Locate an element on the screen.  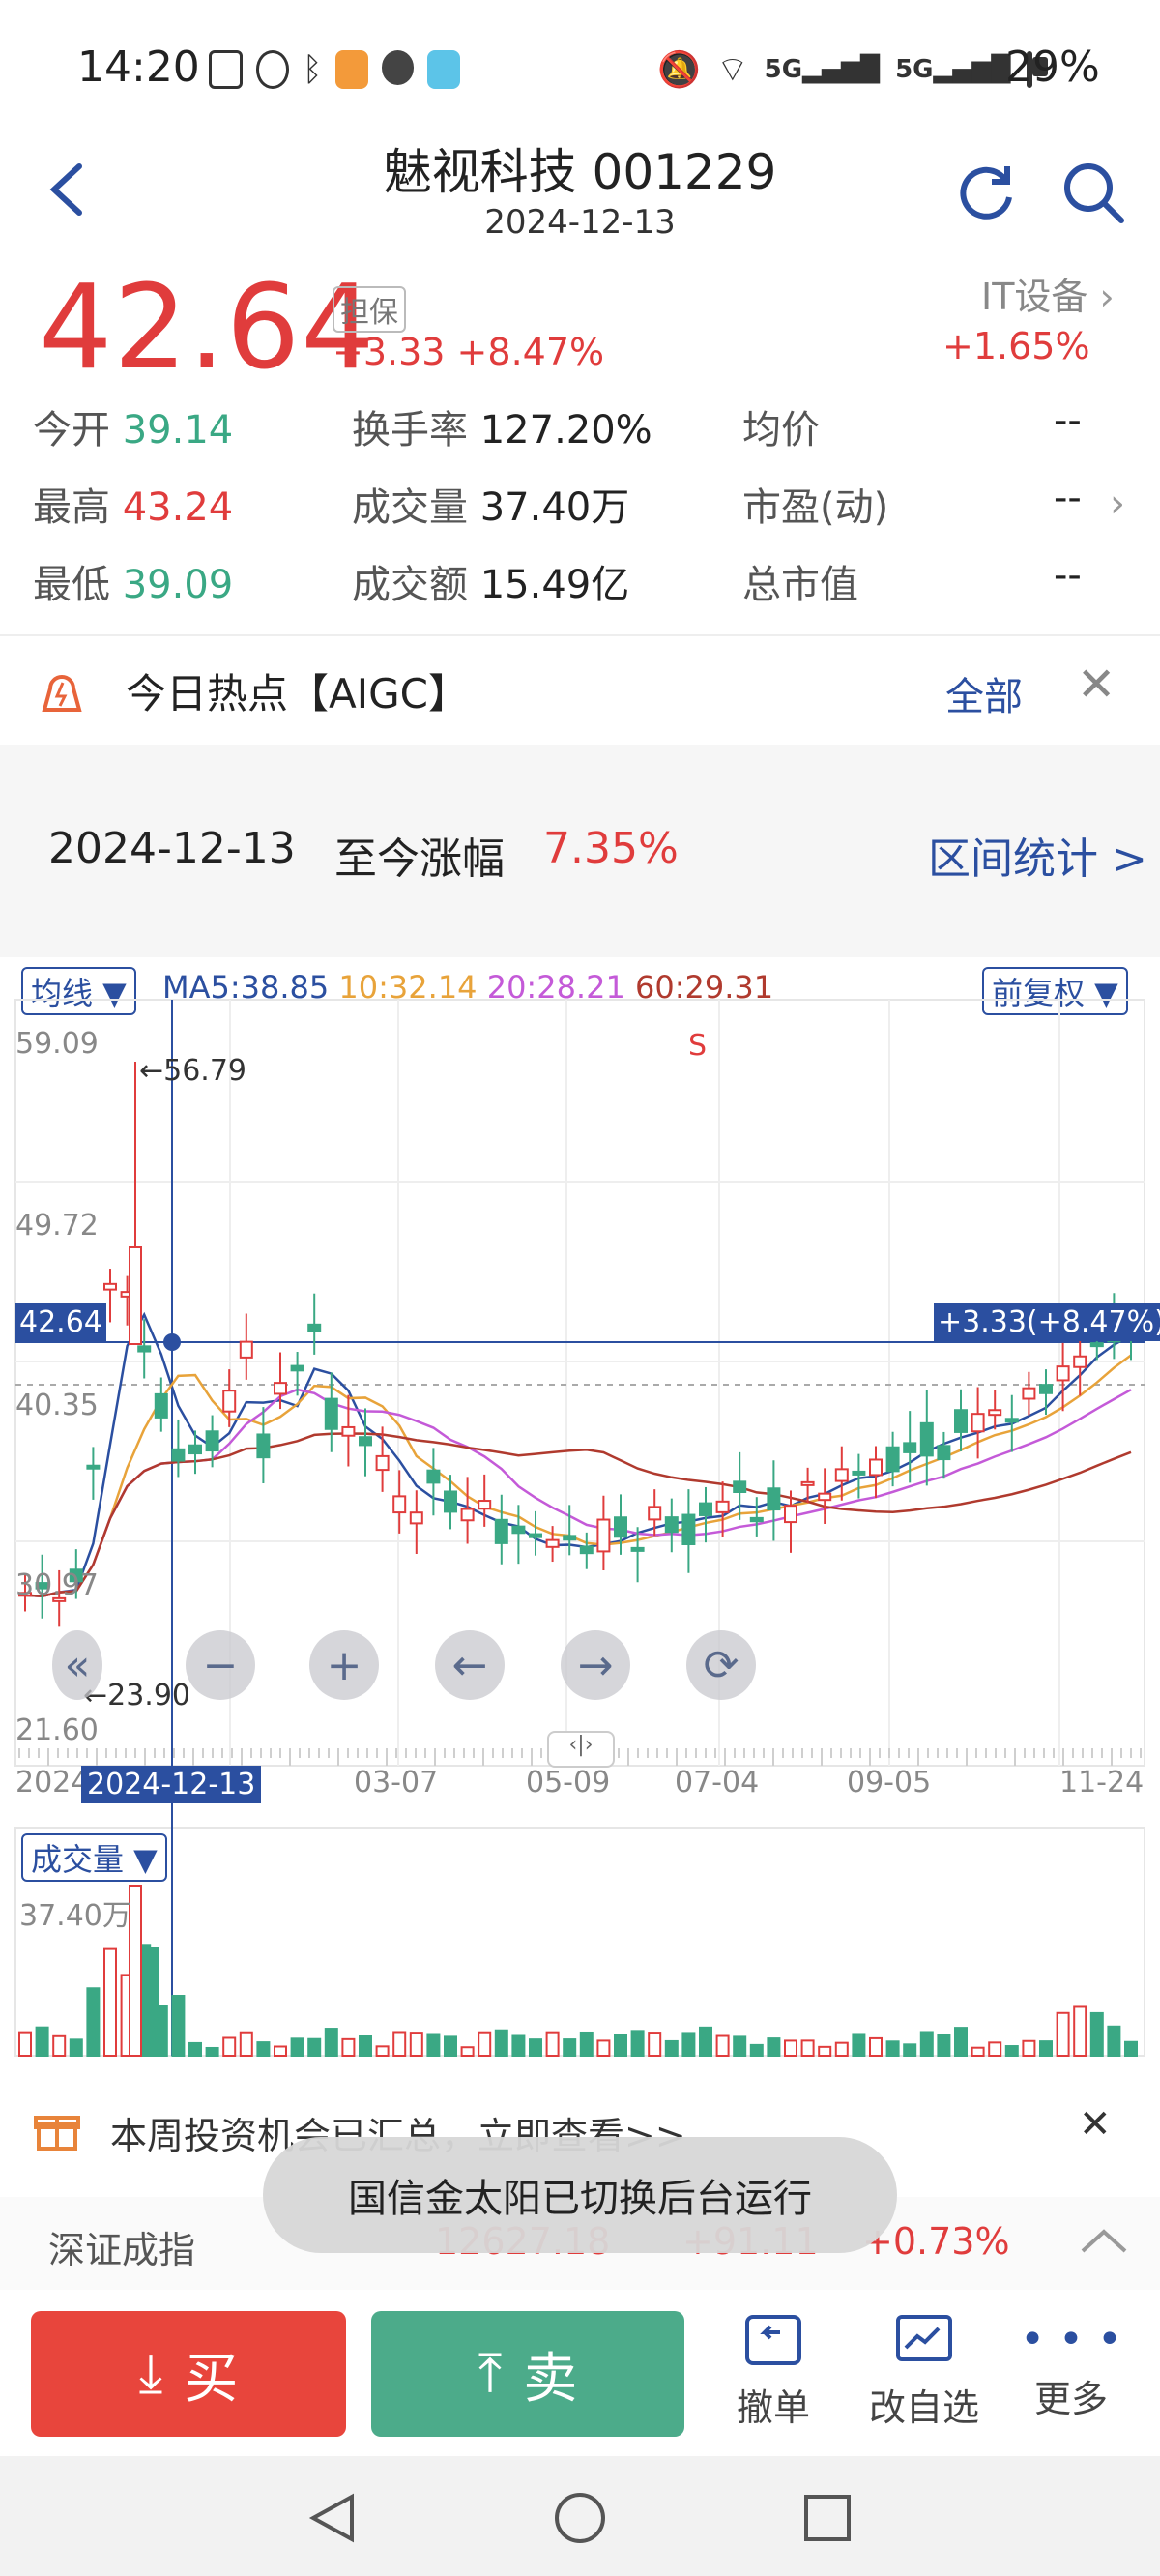
pan-right-button: → is located at coordinates (595, 1665).